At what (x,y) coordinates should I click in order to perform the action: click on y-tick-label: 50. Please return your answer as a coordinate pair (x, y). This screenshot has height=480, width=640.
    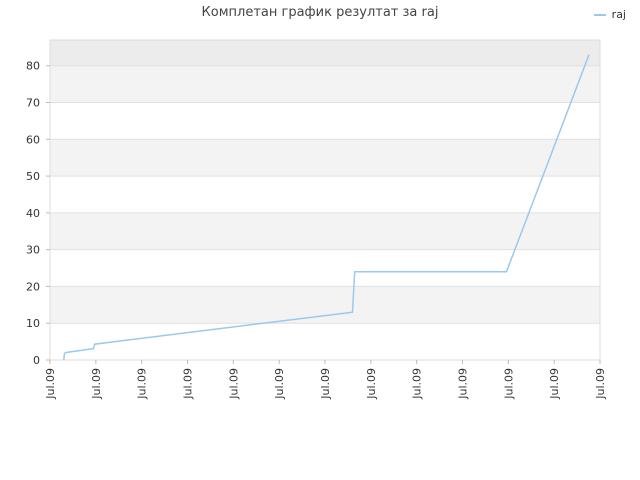
    Looking at the image, I should click on (33, 176).